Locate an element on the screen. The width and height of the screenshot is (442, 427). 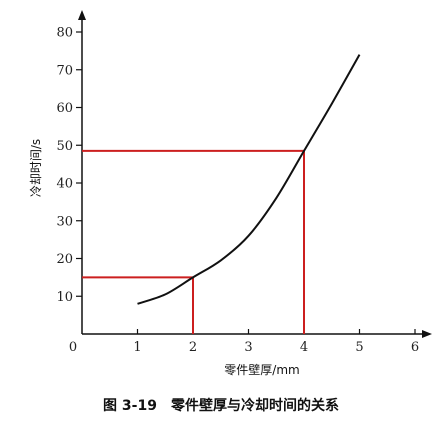
figure-caption: 图 3-19 零件壁厚与冷却时间的关系 is located at coordinates (221, 406).